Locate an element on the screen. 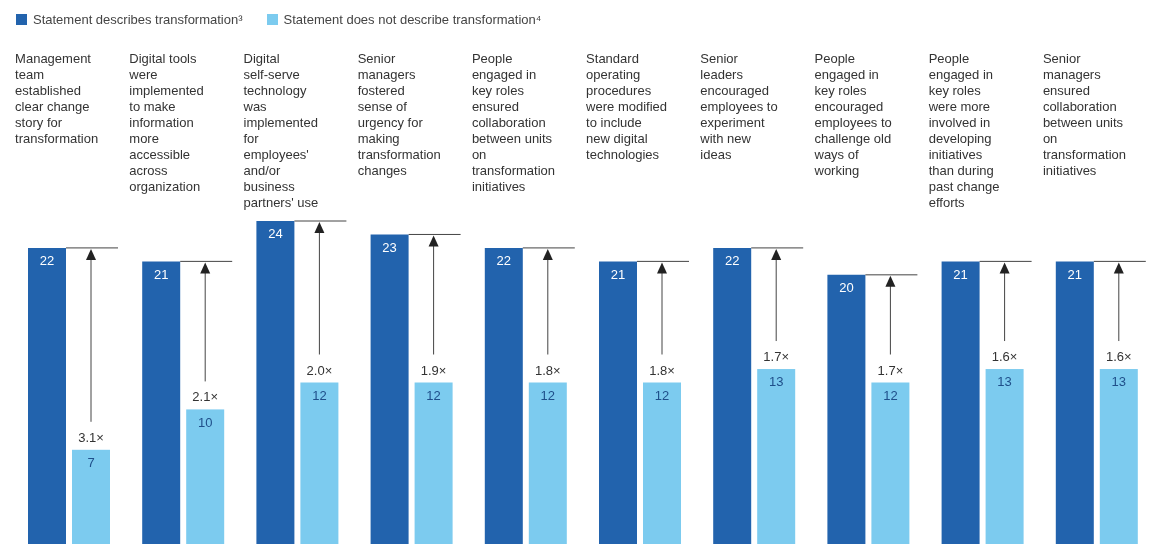 The height and width of the screenshot is (554, 1168). x-tick-label: People engaged in key roles encouraged employees to challenge old ways of working is located at coordinates (852, 114).